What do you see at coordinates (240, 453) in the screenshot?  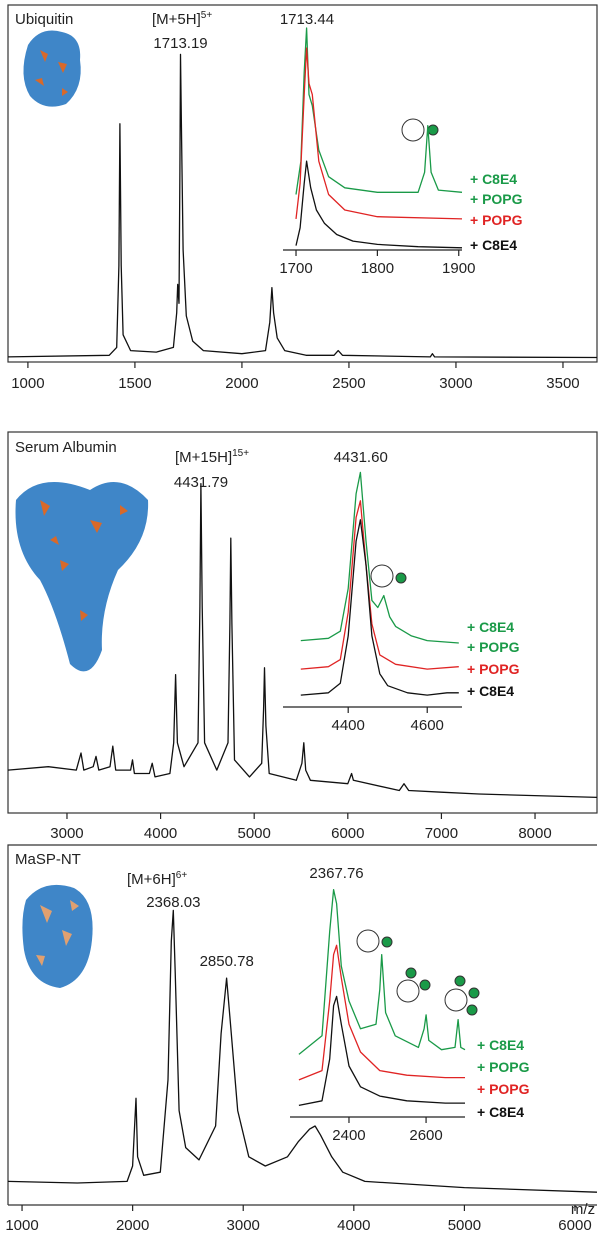 I see `ion-charge: 15+` at bounding box center [240, 453].